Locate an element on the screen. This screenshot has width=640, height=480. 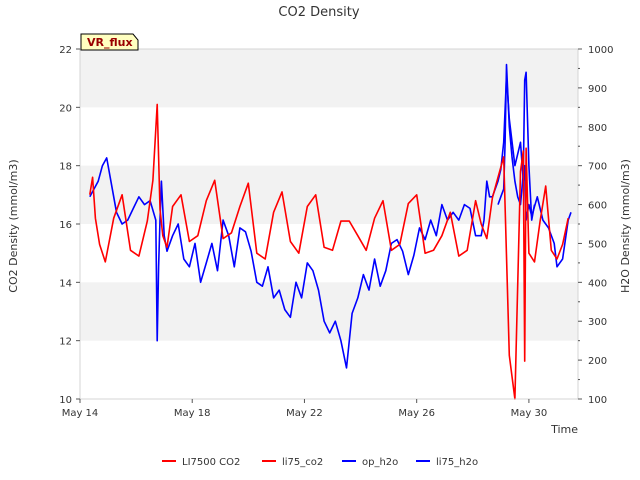
x-axis: May 14 May 18 May 22 May 26 May 30 is located at coordinates (304, 409).